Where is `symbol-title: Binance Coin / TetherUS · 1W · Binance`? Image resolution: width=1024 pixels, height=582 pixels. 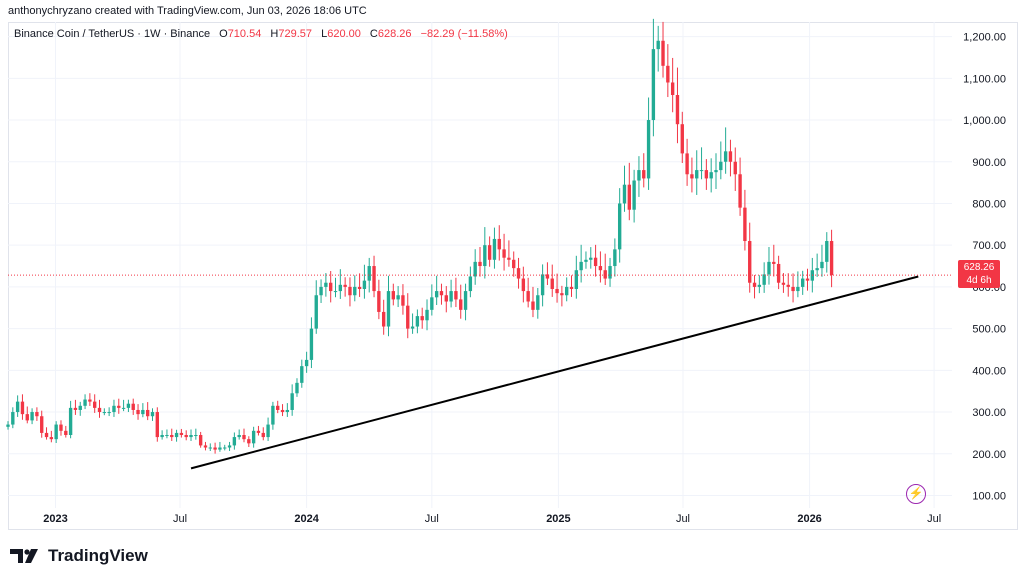 symbol-title: Binance Coin / TetherUS · 1W · Binance is located at coordinates (112, 34).